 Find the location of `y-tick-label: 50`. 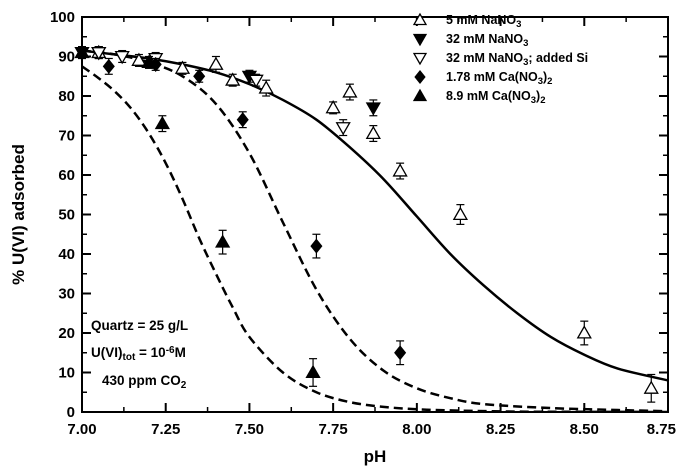

y-tick-label: 50 is located at coordinates (66, 215).